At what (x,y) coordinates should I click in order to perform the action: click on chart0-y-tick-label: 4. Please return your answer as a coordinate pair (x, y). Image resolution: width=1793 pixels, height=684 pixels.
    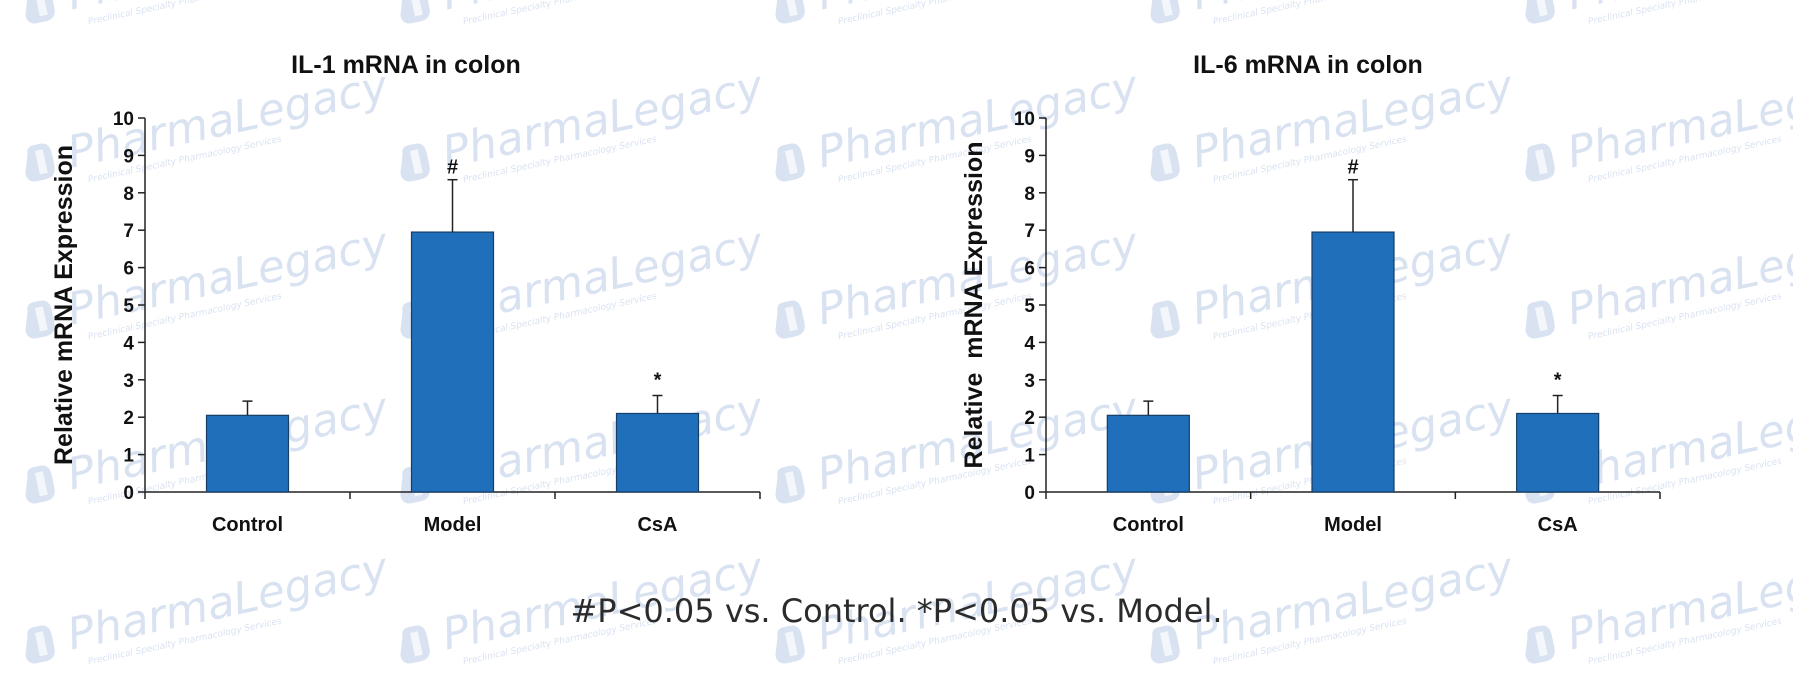
    Looking at the image, I should click on (128, 343).